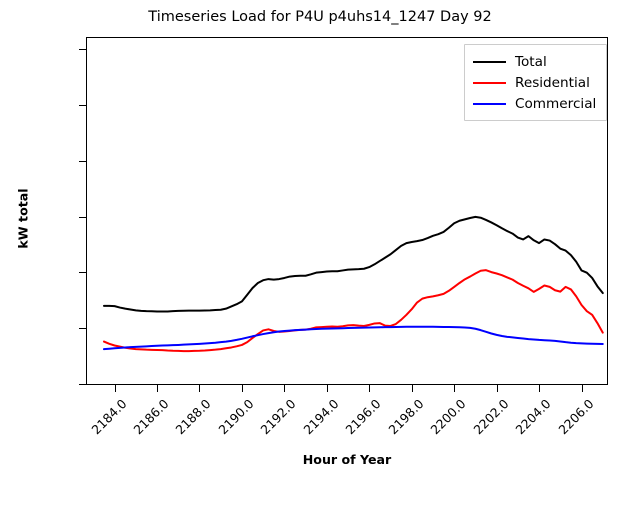 Image resolution: width=640 pixels, height=513 pixels. What do you see at coordinates (353, 338) in the screenshot?
I see `series-line-commercial` at bounding box center [353, 338].